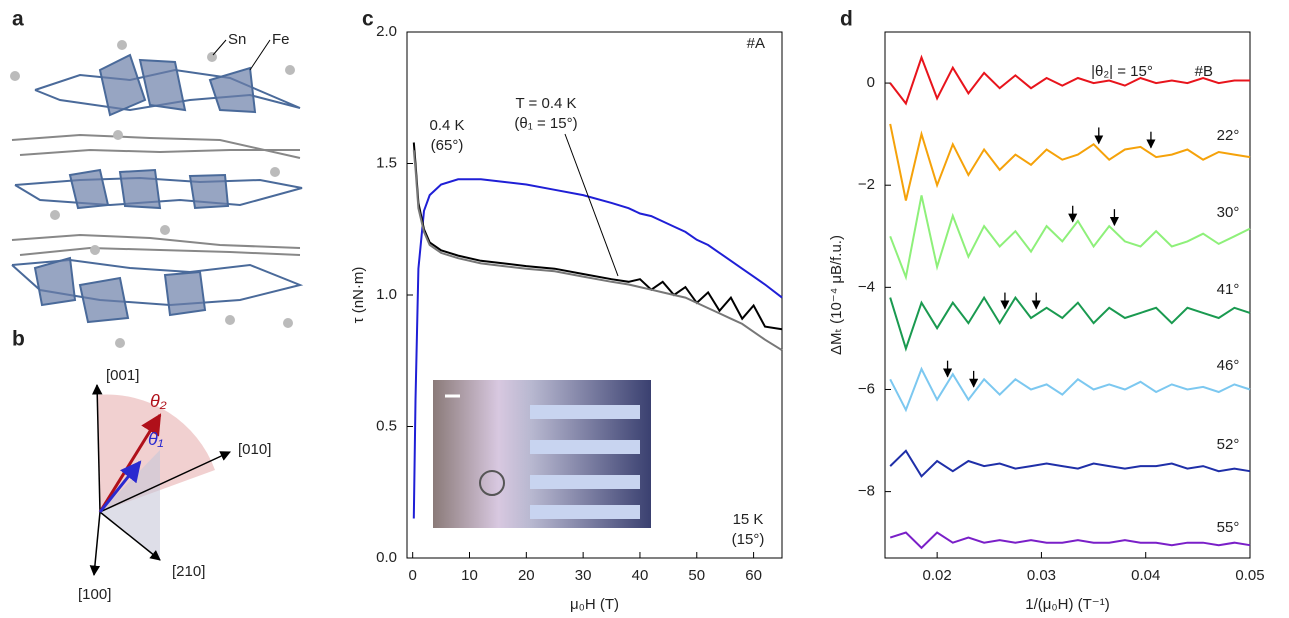 This screenshot has height=618, width=1289. What do you see at coordinates (1228, 527) in the screenshot?
I see `series-label: 55°` at bounding box center [1228, 527].